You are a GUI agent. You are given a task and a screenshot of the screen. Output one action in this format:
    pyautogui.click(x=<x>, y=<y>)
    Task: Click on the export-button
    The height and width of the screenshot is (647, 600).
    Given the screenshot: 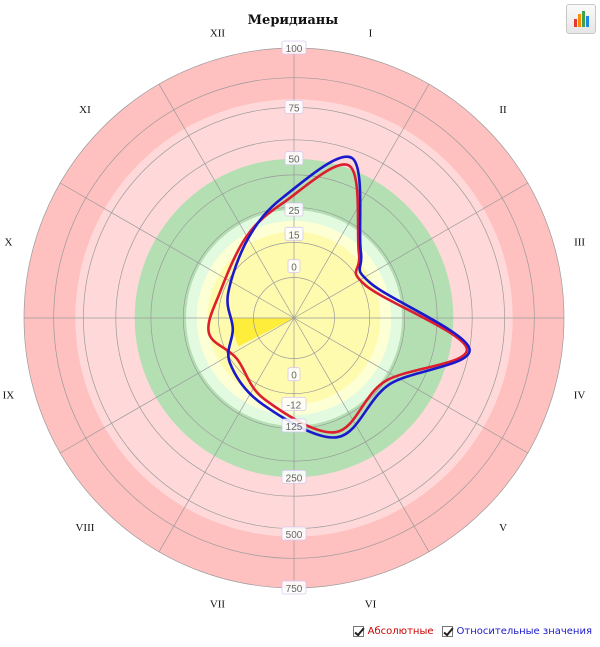 What is the action you would take?
    pyautogui.click(x=581, y=19)
    